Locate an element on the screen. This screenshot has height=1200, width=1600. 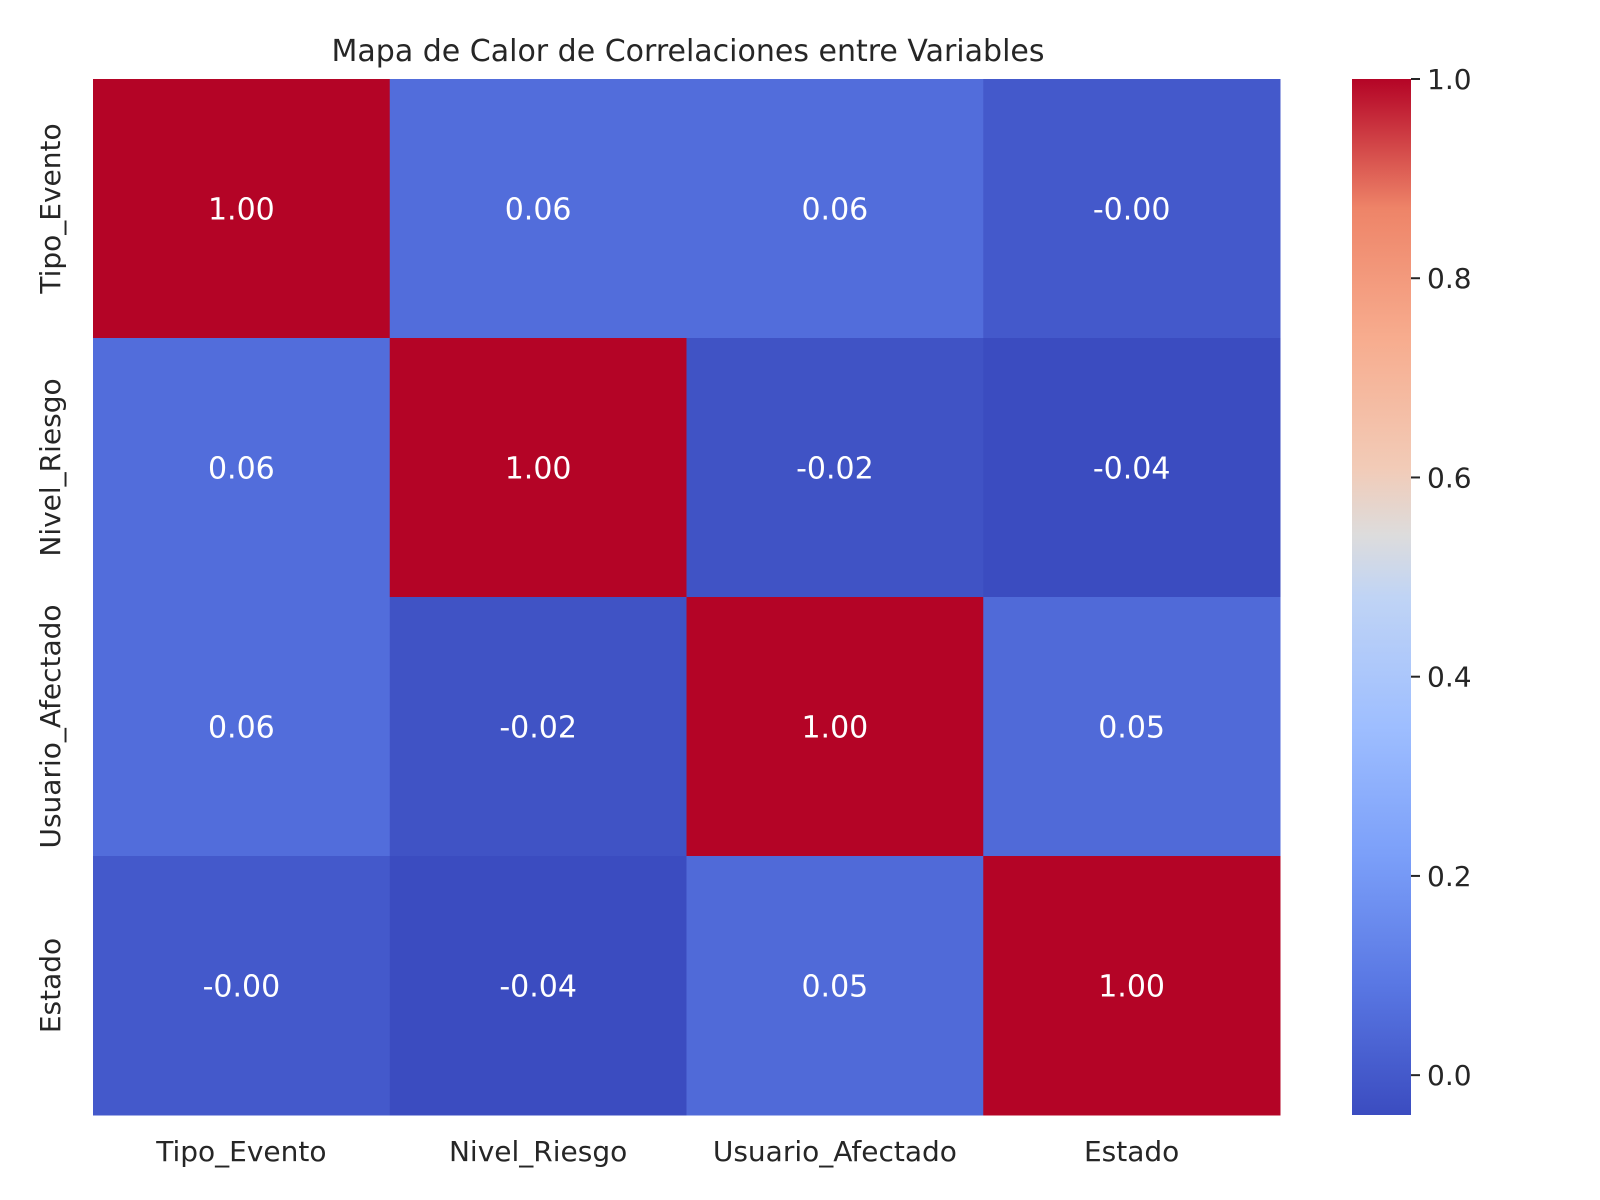
colorbar-tick-label: 0.0 is located at coordinates (1449, 1075).